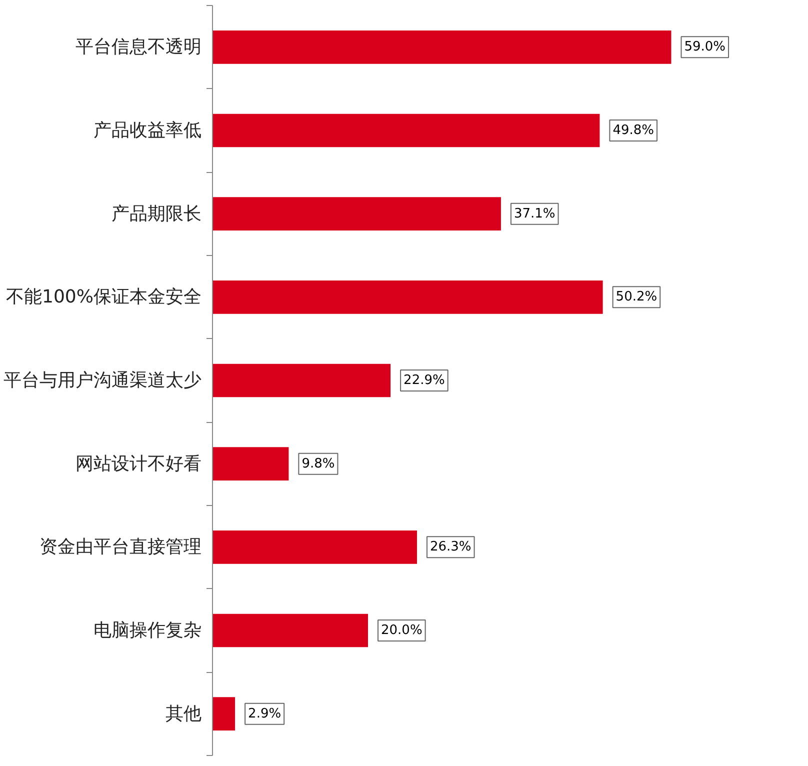 This screenshot has width=808, height=766. What do you see at coordinates (401, 630) in the screenshot?
I see `data-label: 20.0%` at bounding box center [401, 630].